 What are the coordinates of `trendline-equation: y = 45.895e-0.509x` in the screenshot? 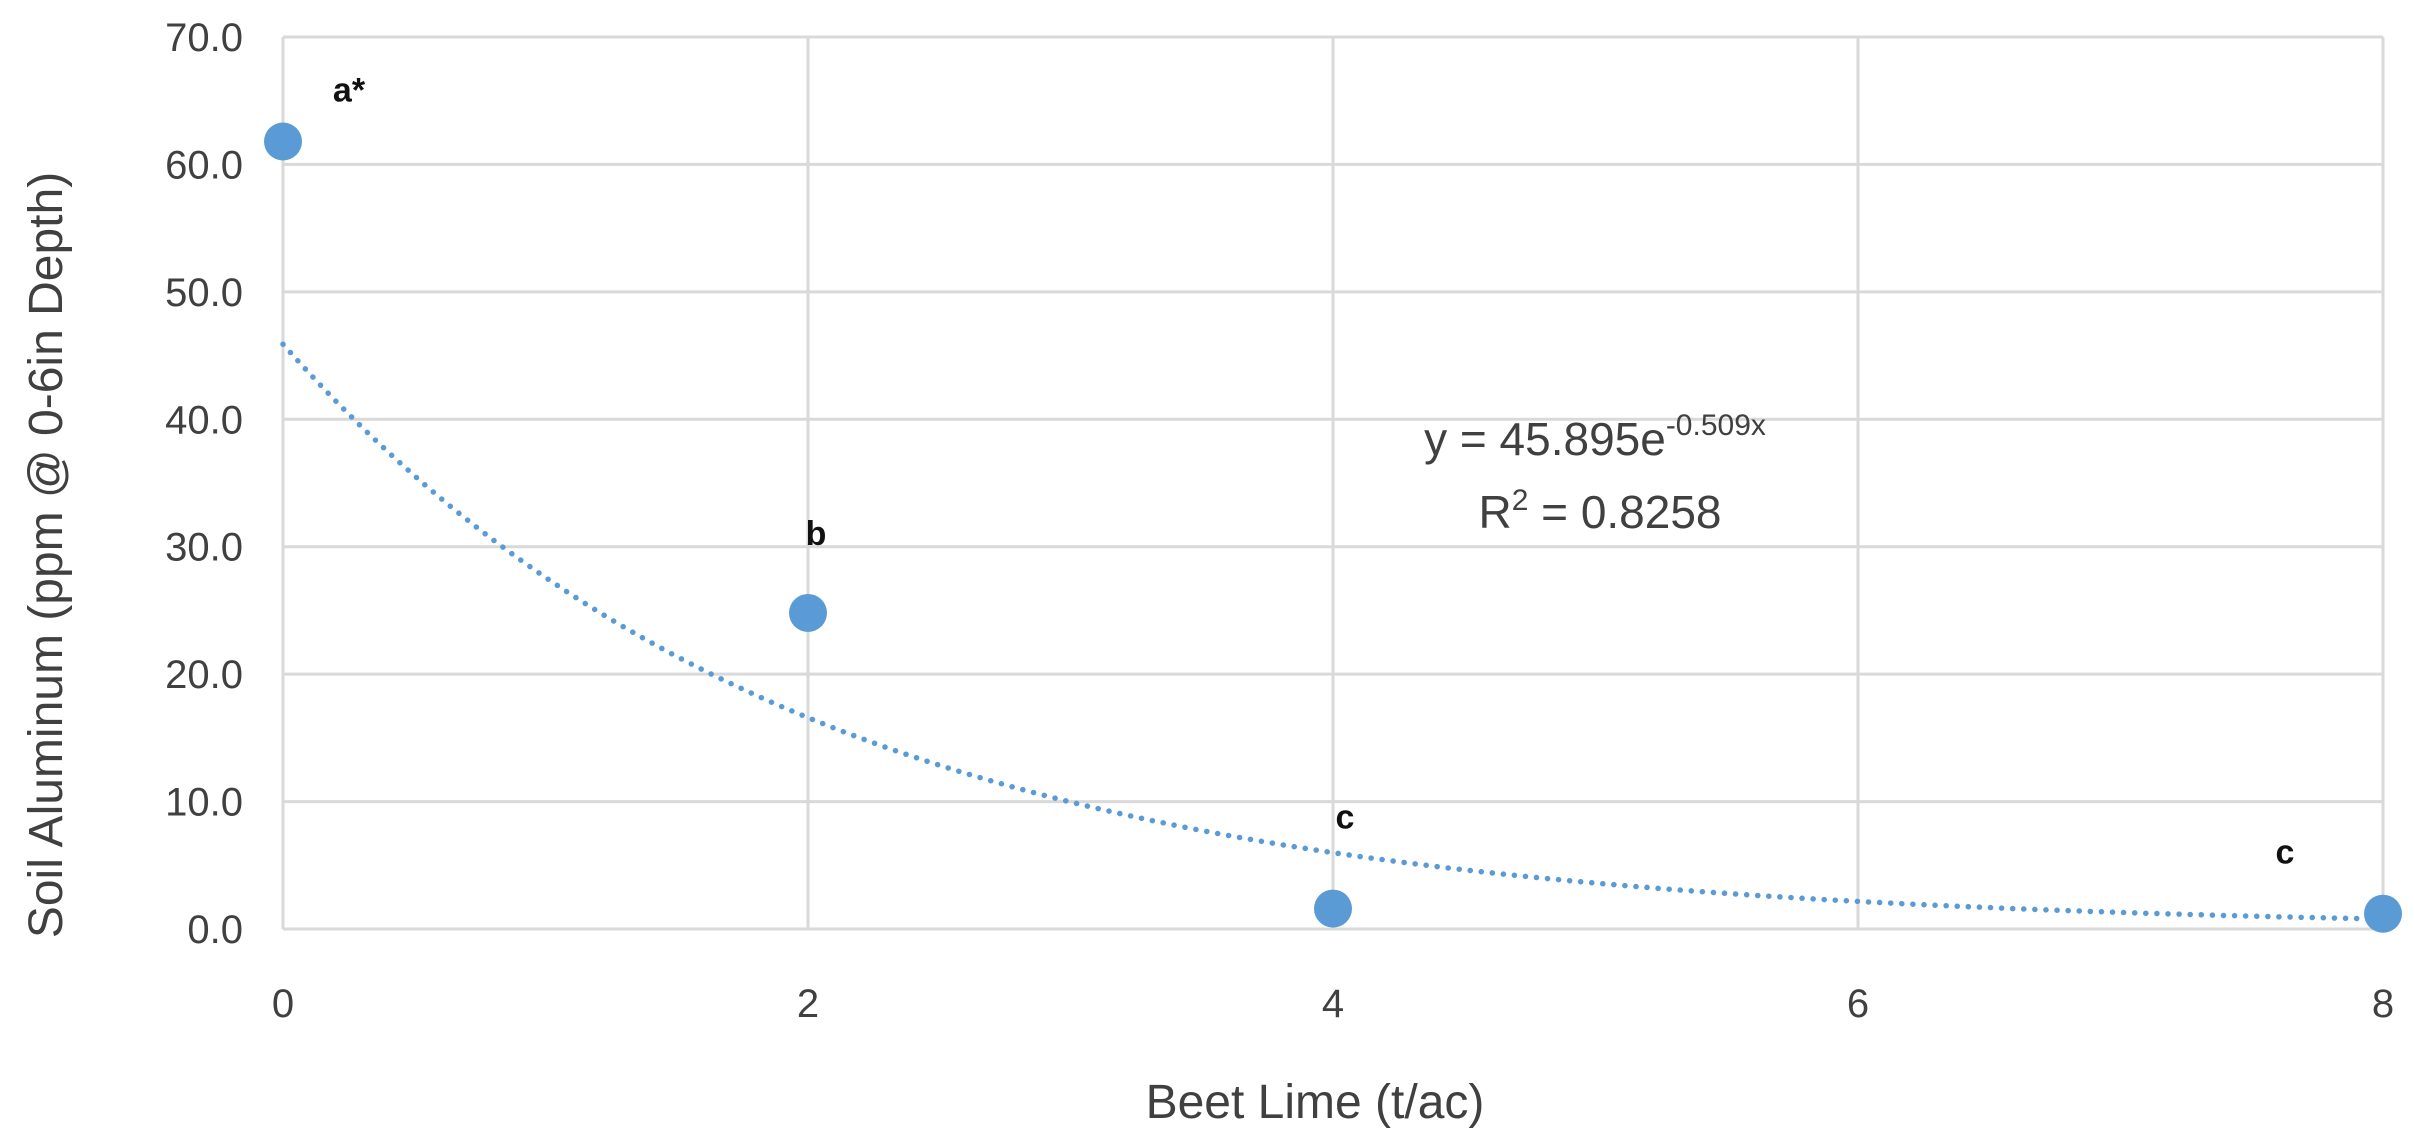 It's located at (1595, 437).